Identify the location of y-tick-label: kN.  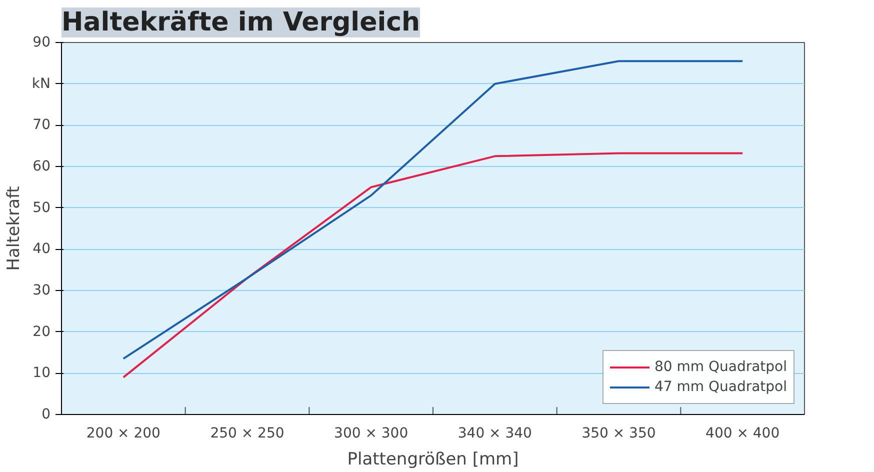
(41, 84).